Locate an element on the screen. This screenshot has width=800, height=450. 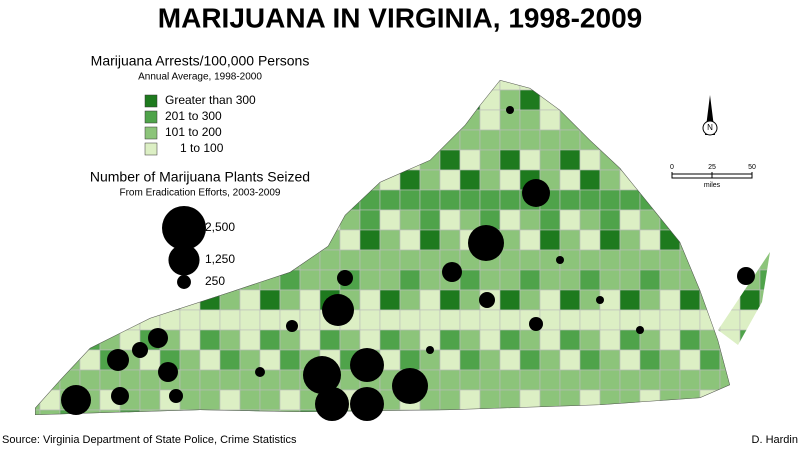
legend-label: 1,250 is located at coordinates (220, 259).